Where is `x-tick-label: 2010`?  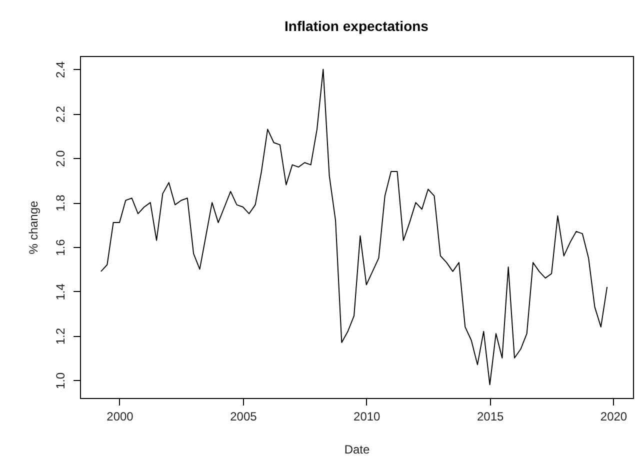
x-tick-label: 2010 is located at coordinates (367, 417).